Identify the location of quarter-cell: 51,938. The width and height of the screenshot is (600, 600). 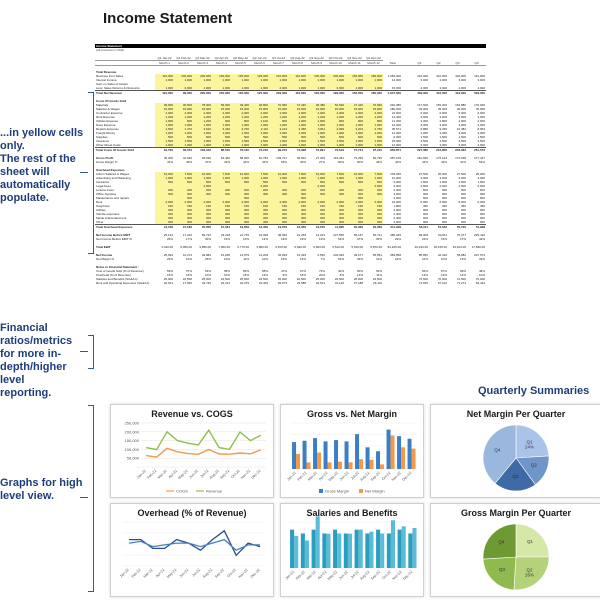
(476, 226).